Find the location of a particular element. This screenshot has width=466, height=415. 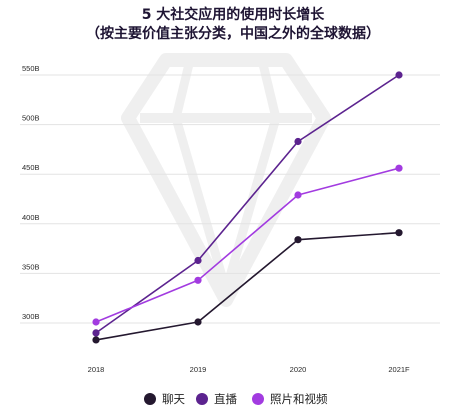

watermark-diamond-facet is located at coordinates (226, 182).